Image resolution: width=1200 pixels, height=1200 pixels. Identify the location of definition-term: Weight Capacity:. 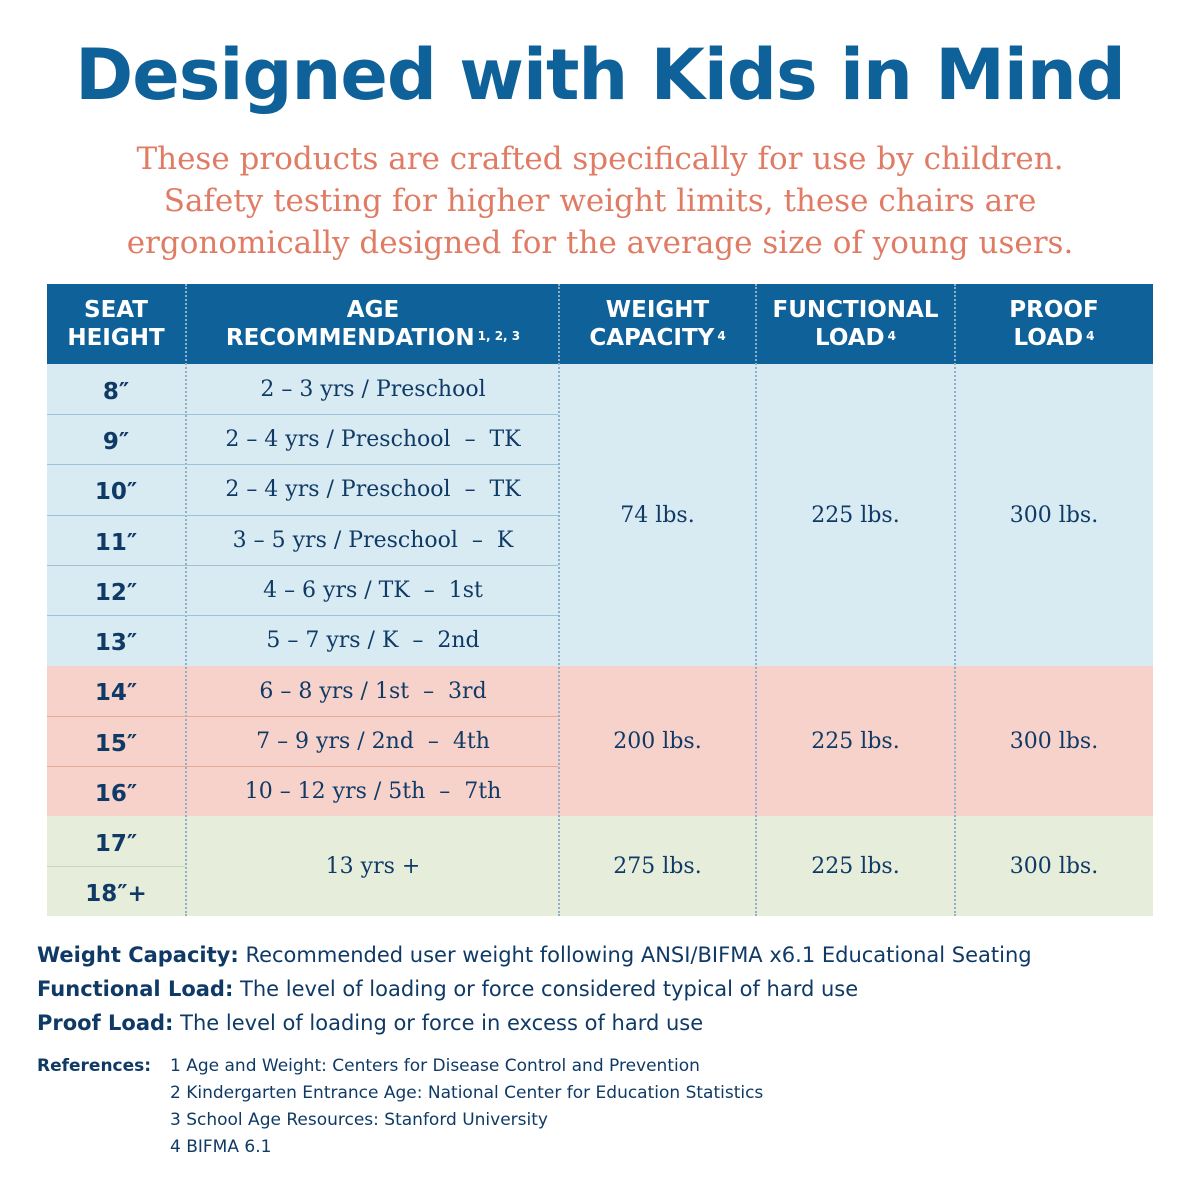
(138, 955).